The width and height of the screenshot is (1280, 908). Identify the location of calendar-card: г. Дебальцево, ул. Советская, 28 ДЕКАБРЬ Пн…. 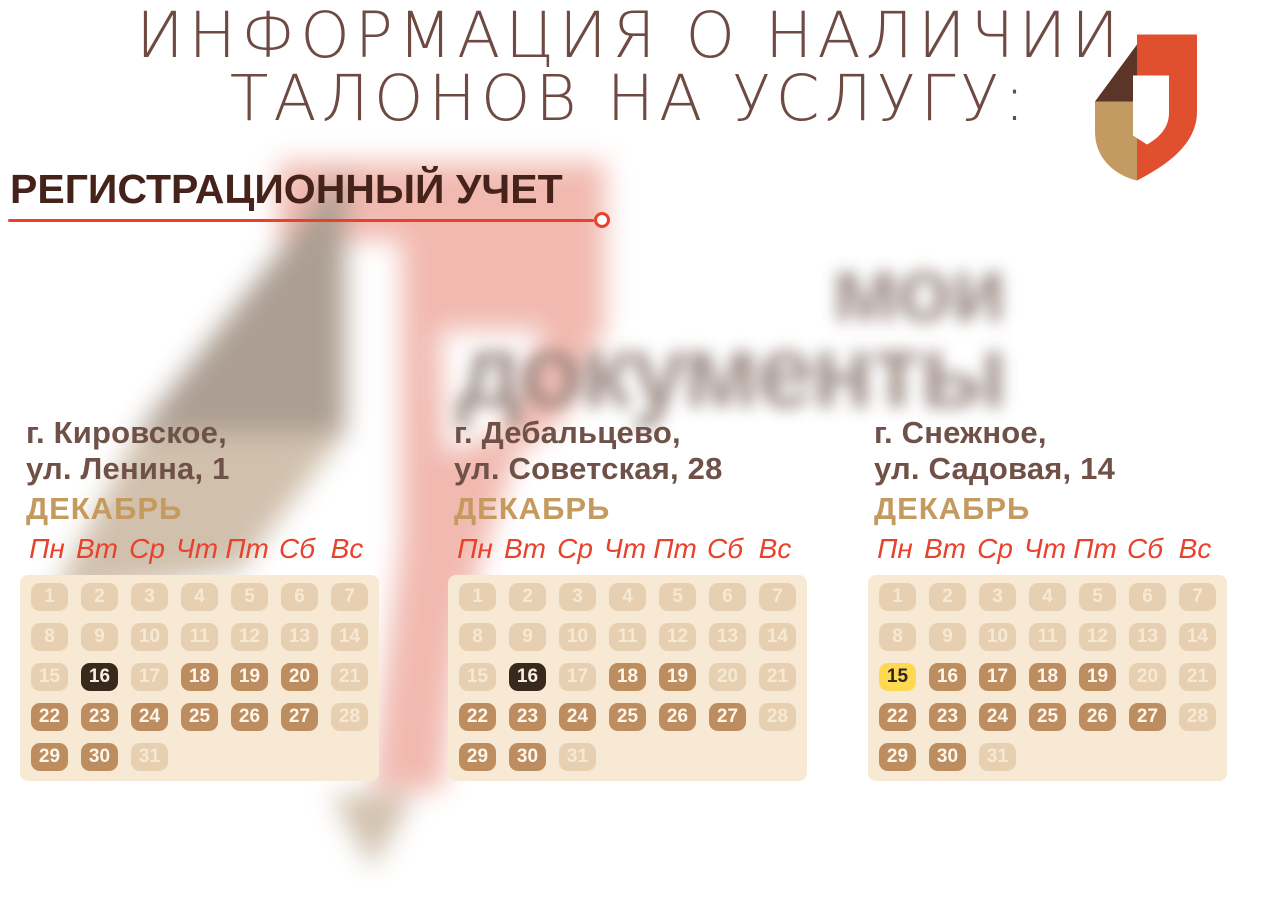
(628, 598).